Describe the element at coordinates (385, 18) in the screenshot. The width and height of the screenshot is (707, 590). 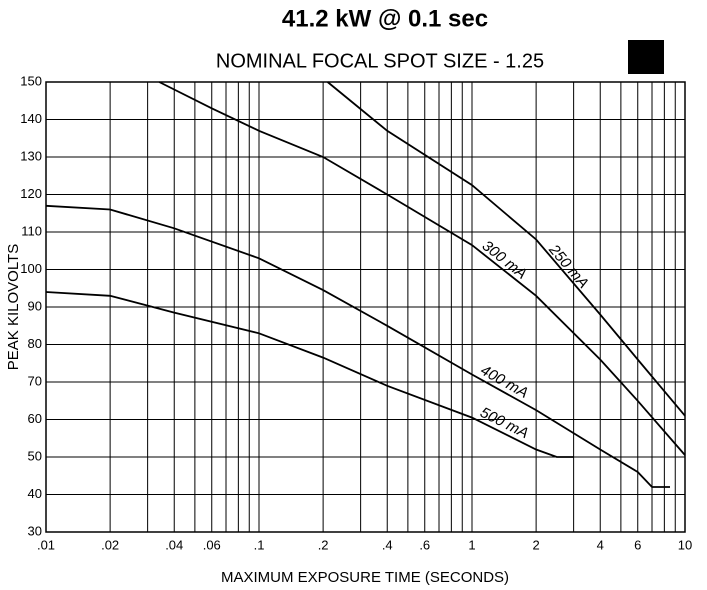
I see `chart-title: 41.2 kW @ 0.1 sec` at that location.